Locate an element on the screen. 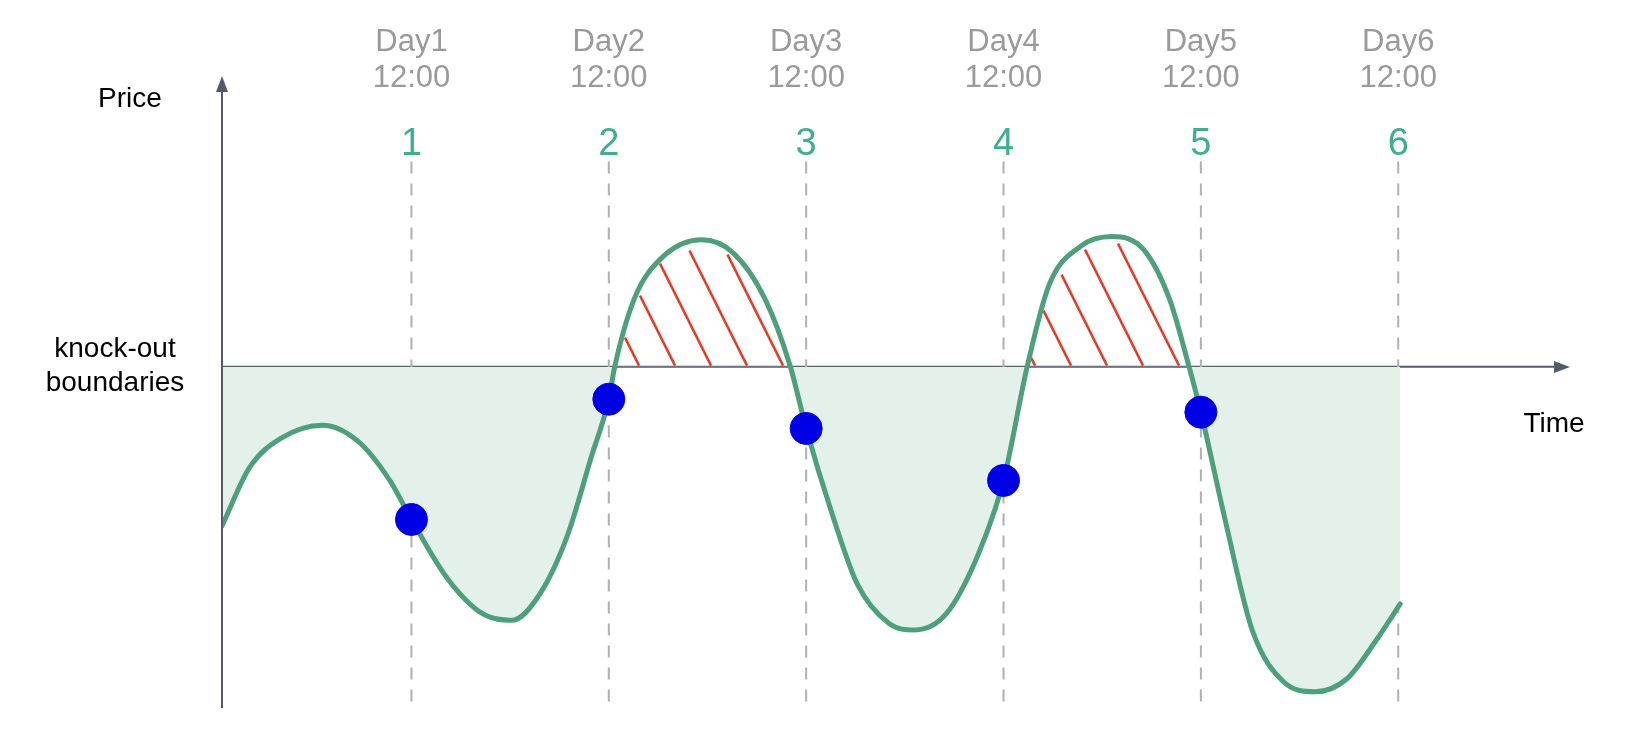  ref-line-label: Day5 12:00 is located at coordinates (1201, 58).